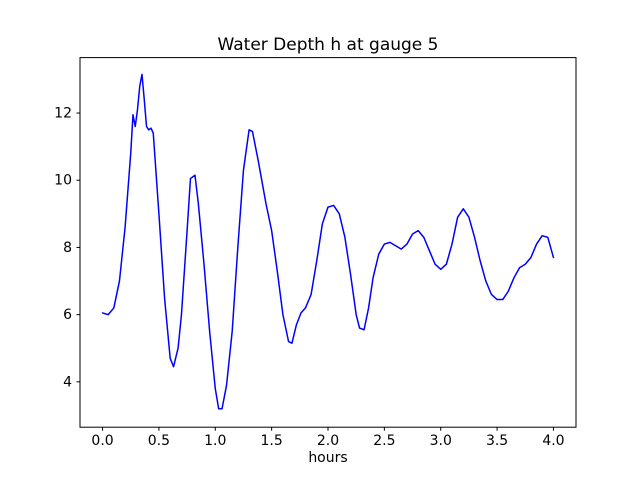 The width and height of the screenshot is (640, 480). What do you see at coordinates (384, 441) in the screenshot?
I see `x-tick-label: 2.5` at bounding box center [384, 441].